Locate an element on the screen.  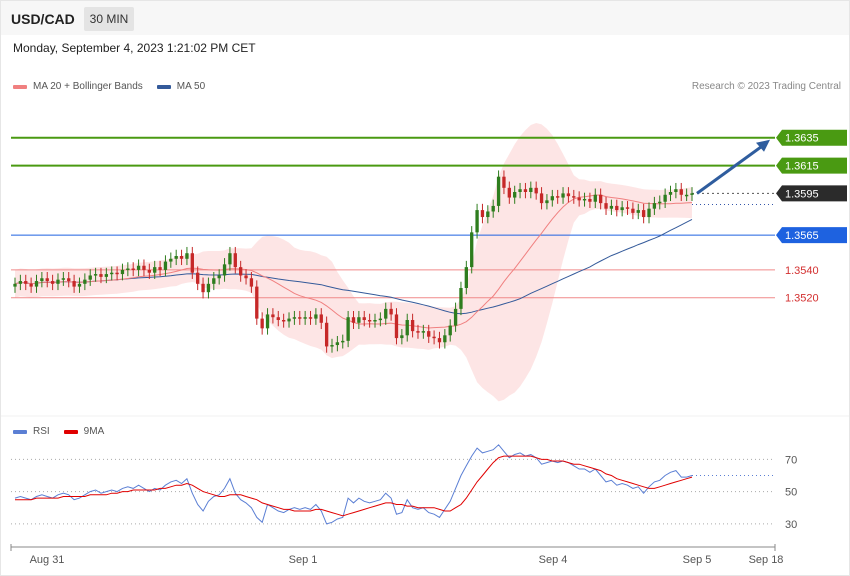
timeframe-button: 30 MIN is located at coordinates (109, 19).